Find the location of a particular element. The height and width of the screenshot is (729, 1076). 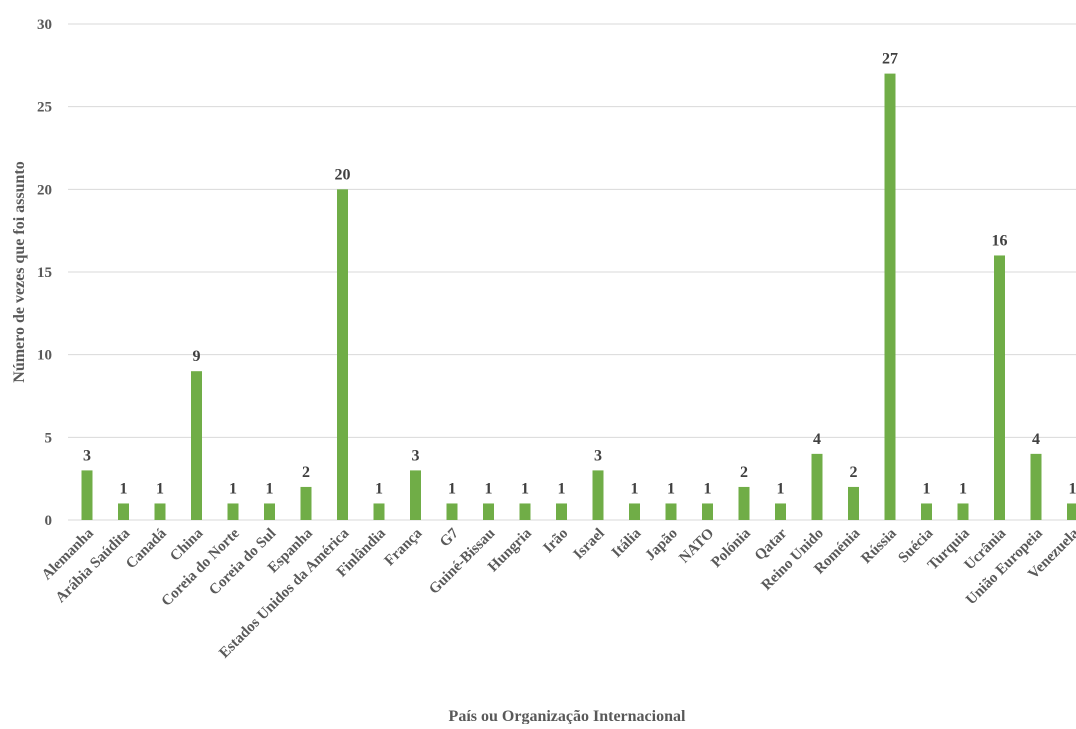

y-tick-label: 0 is located at coordinates (49, 521).